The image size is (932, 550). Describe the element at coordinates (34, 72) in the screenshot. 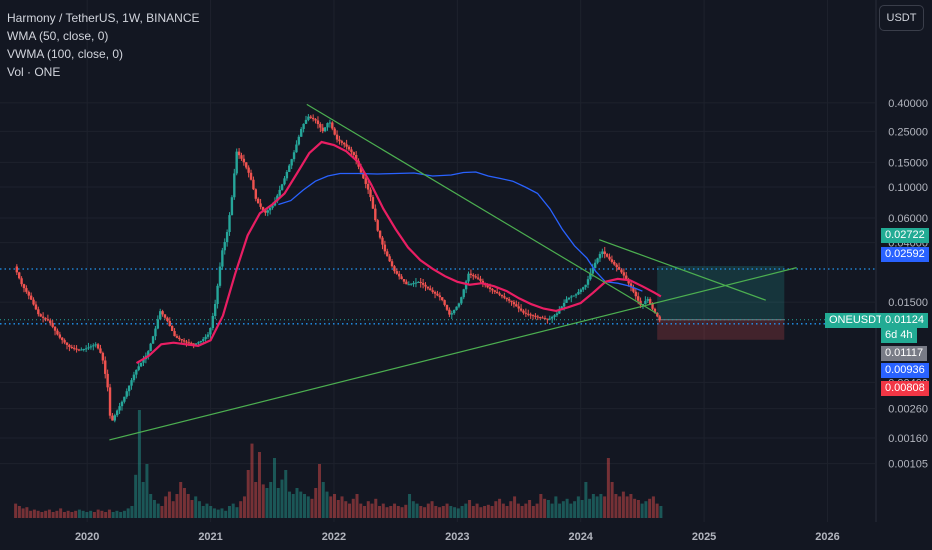

I see `legend-volume: Vol · ONE` at that location.